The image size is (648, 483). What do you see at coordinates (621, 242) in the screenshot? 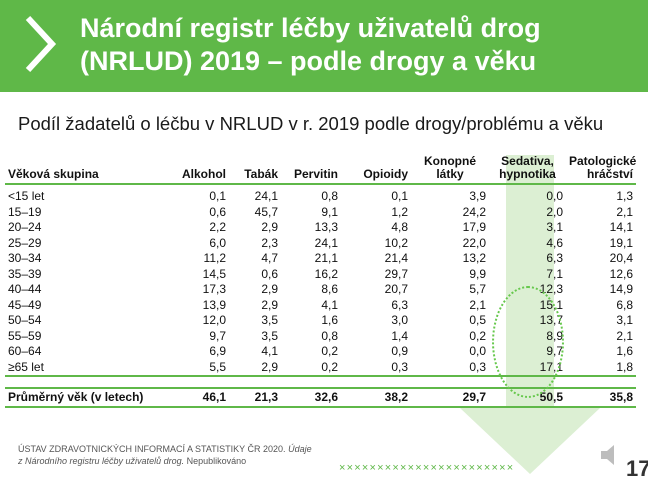
I see `table-cell: 19,1` at bounding box center [621, 242].